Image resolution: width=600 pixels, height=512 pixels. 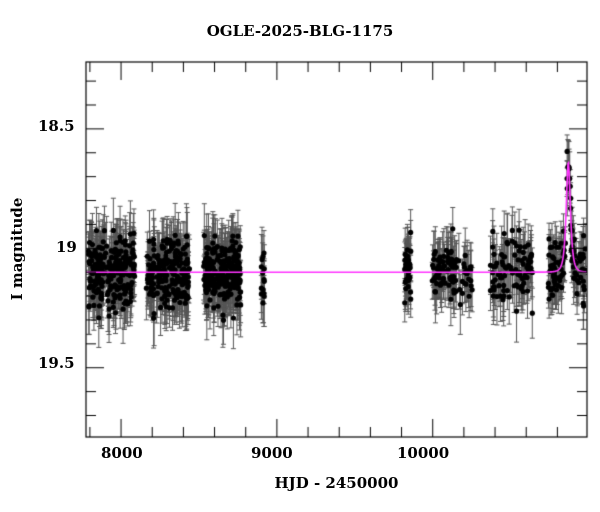 What do you see at coordinates (66, 247) in the screenshot?
I see `y-tick-label: 19` at bounding box center [66, 247].